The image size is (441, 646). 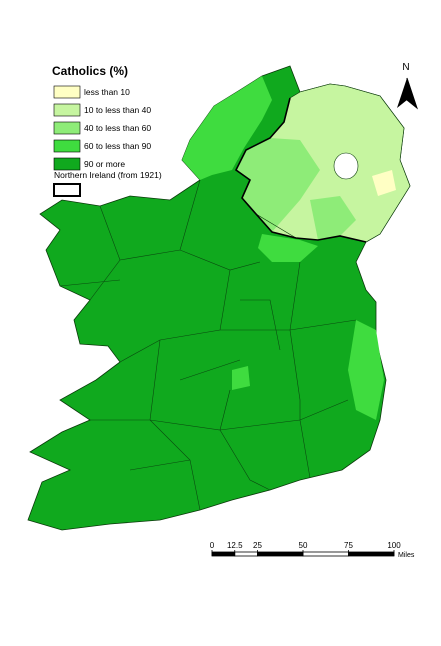 What do you see at coordinates (394, 545) in the screenshot?
I see `scale-tick-label: 100` at bounding box center [394, 545].